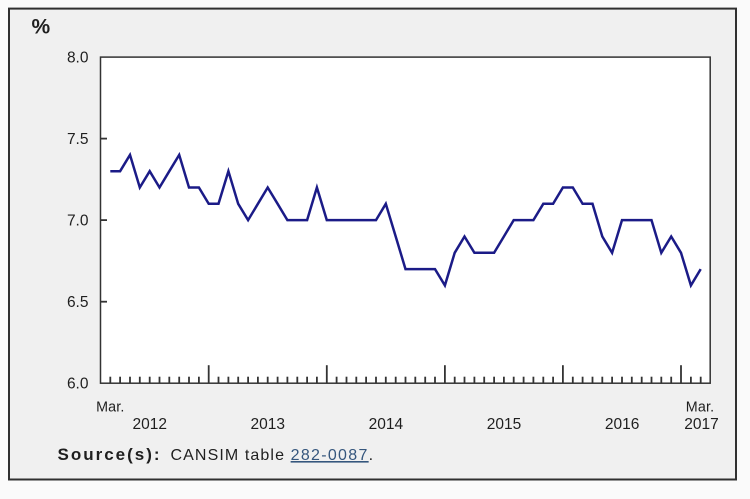 This screenshot has width=750, height=499. I want to click on svg-text: CANSIM table 282-0087., so click(272, 455).